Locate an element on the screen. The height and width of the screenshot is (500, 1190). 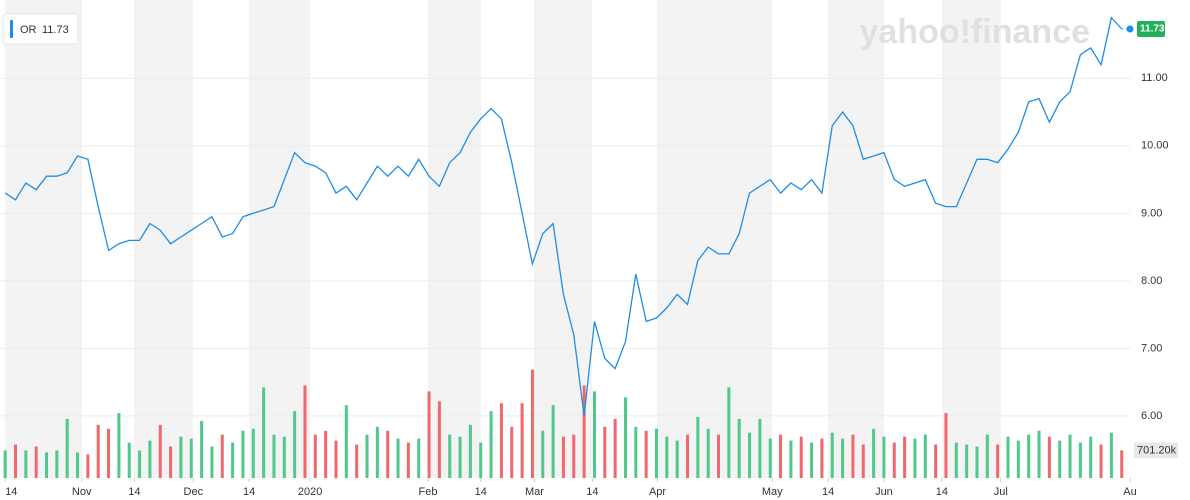
x-tick-label: Mar is located at coordinates (534, 492).